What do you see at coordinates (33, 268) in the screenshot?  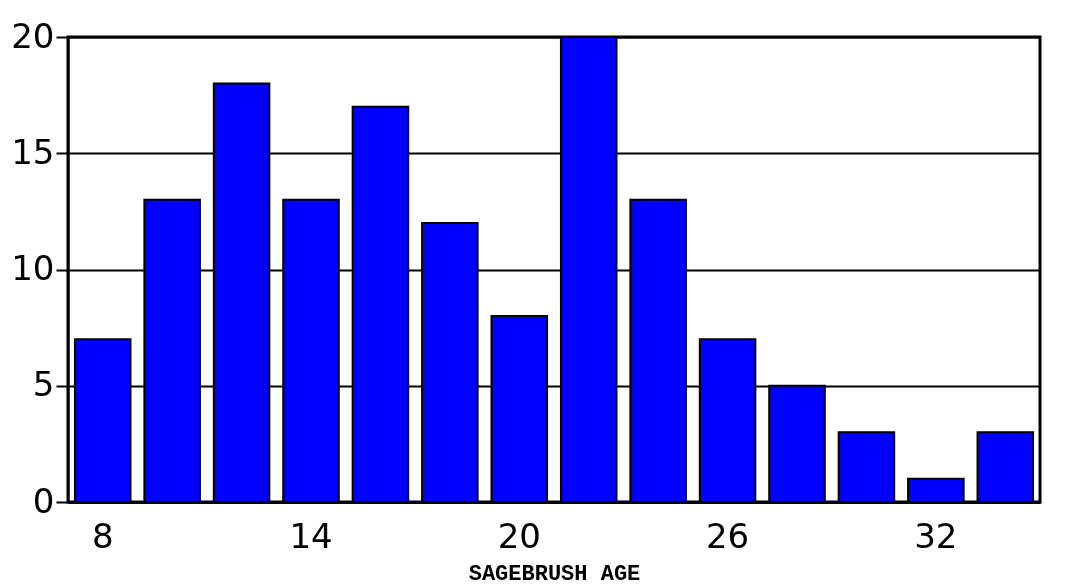 I see `y-tick-label: 10` at bounding box center [33, 268].